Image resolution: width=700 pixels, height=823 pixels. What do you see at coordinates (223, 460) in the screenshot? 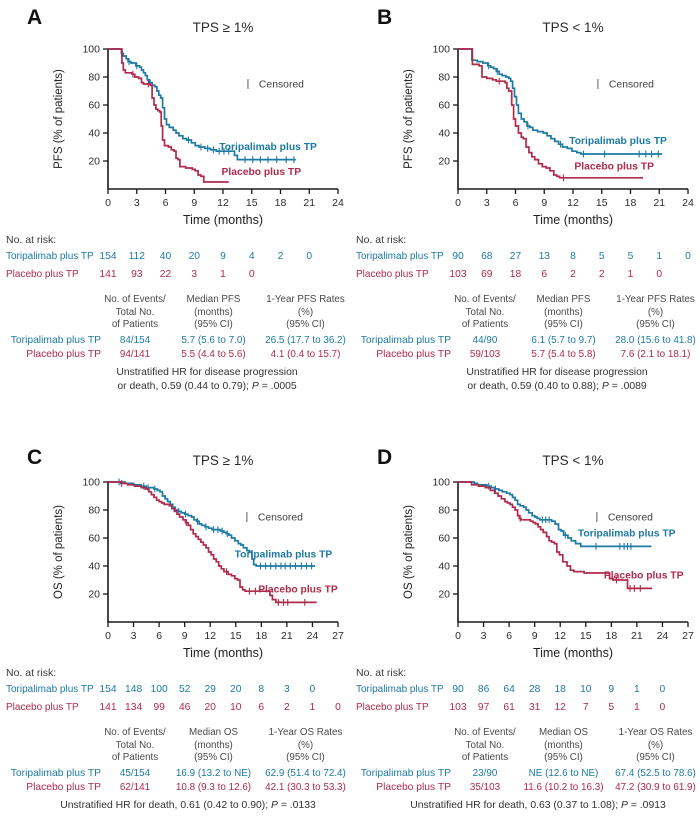
I see `panel-title: TPS ≥ 1%` at bounding box center [223, 460].